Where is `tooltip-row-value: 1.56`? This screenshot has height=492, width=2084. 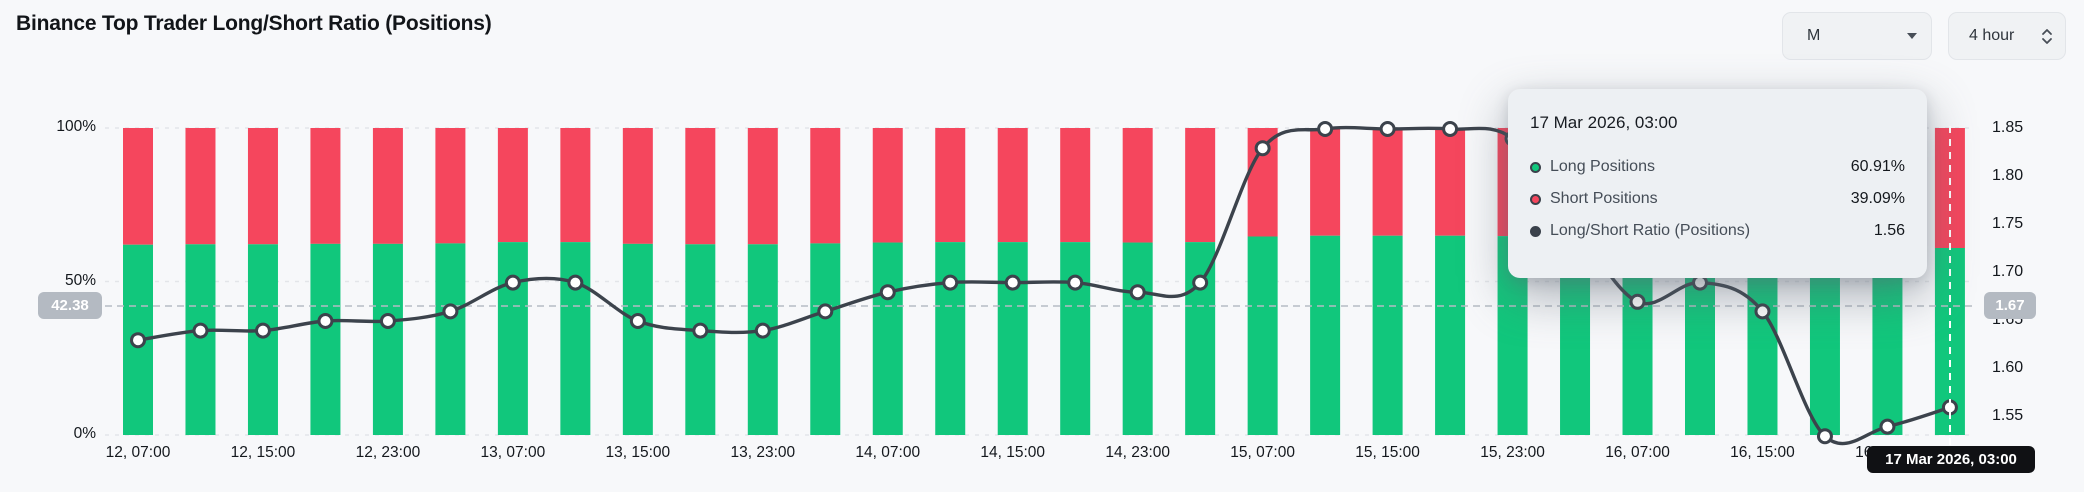 tooltip-row-value: 1.56 is located at coordinates (1889, 230).